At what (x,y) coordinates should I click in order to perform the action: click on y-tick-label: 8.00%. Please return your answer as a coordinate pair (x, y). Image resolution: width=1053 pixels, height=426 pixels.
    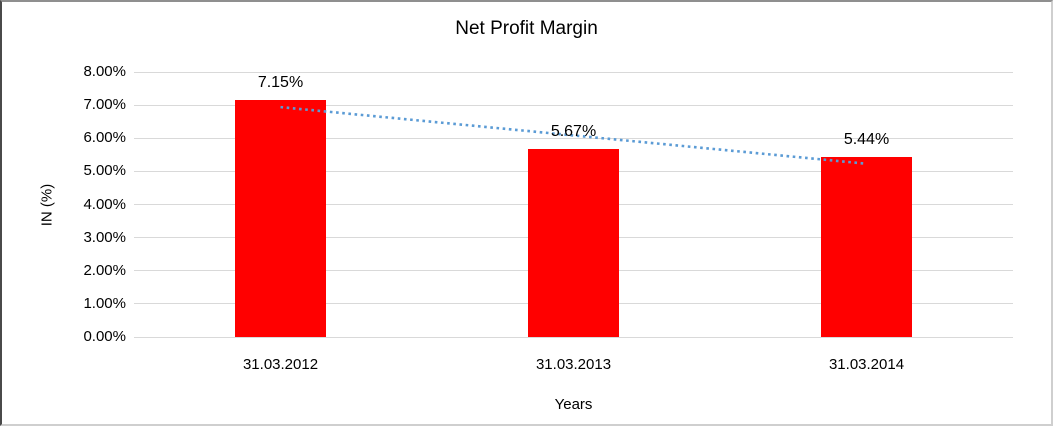
    Looking at the image, I should click on (104, 71).